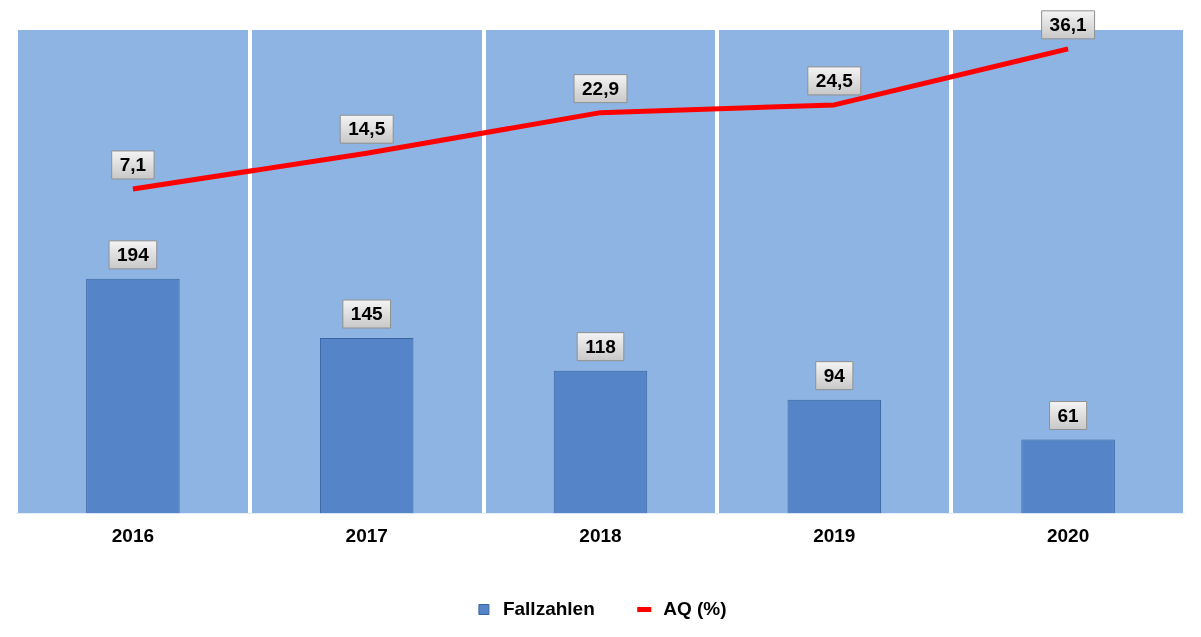 This screenshot has height=637, width=1201. Describe the element at coordinates (1068, 535) in the screenshot. I see `x-tick-label: 2020` at that location.